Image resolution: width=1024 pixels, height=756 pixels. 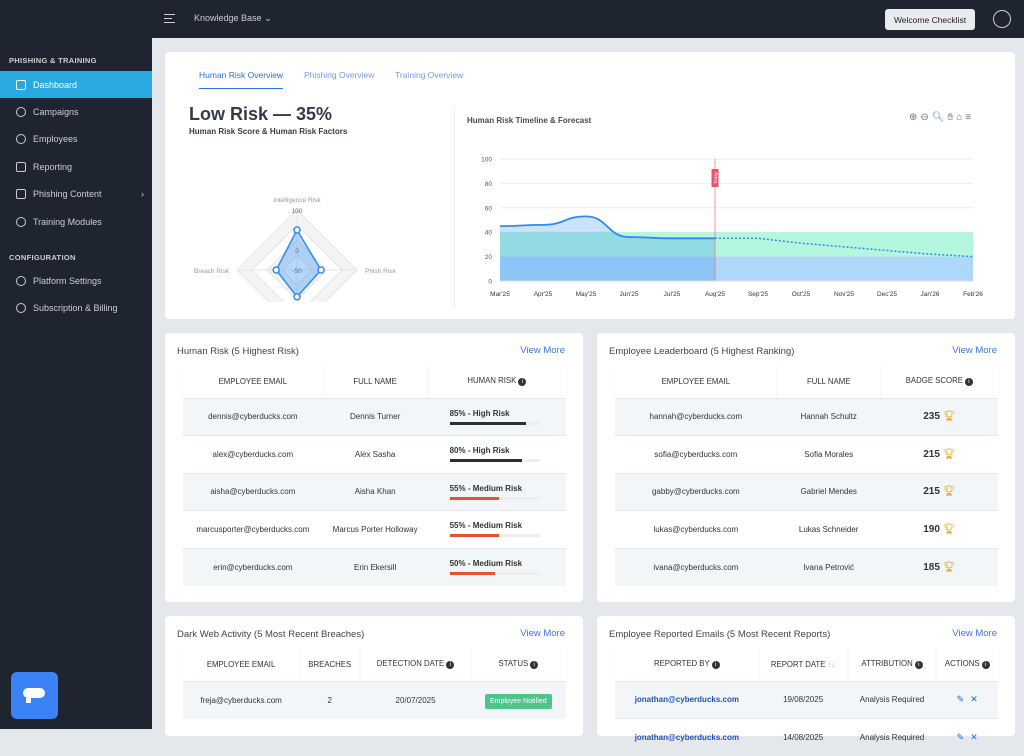 What do you see at coordinates (489, 257) in the screenshot?
I see `y-tick-label: 20` at bounding box center [489, 257].